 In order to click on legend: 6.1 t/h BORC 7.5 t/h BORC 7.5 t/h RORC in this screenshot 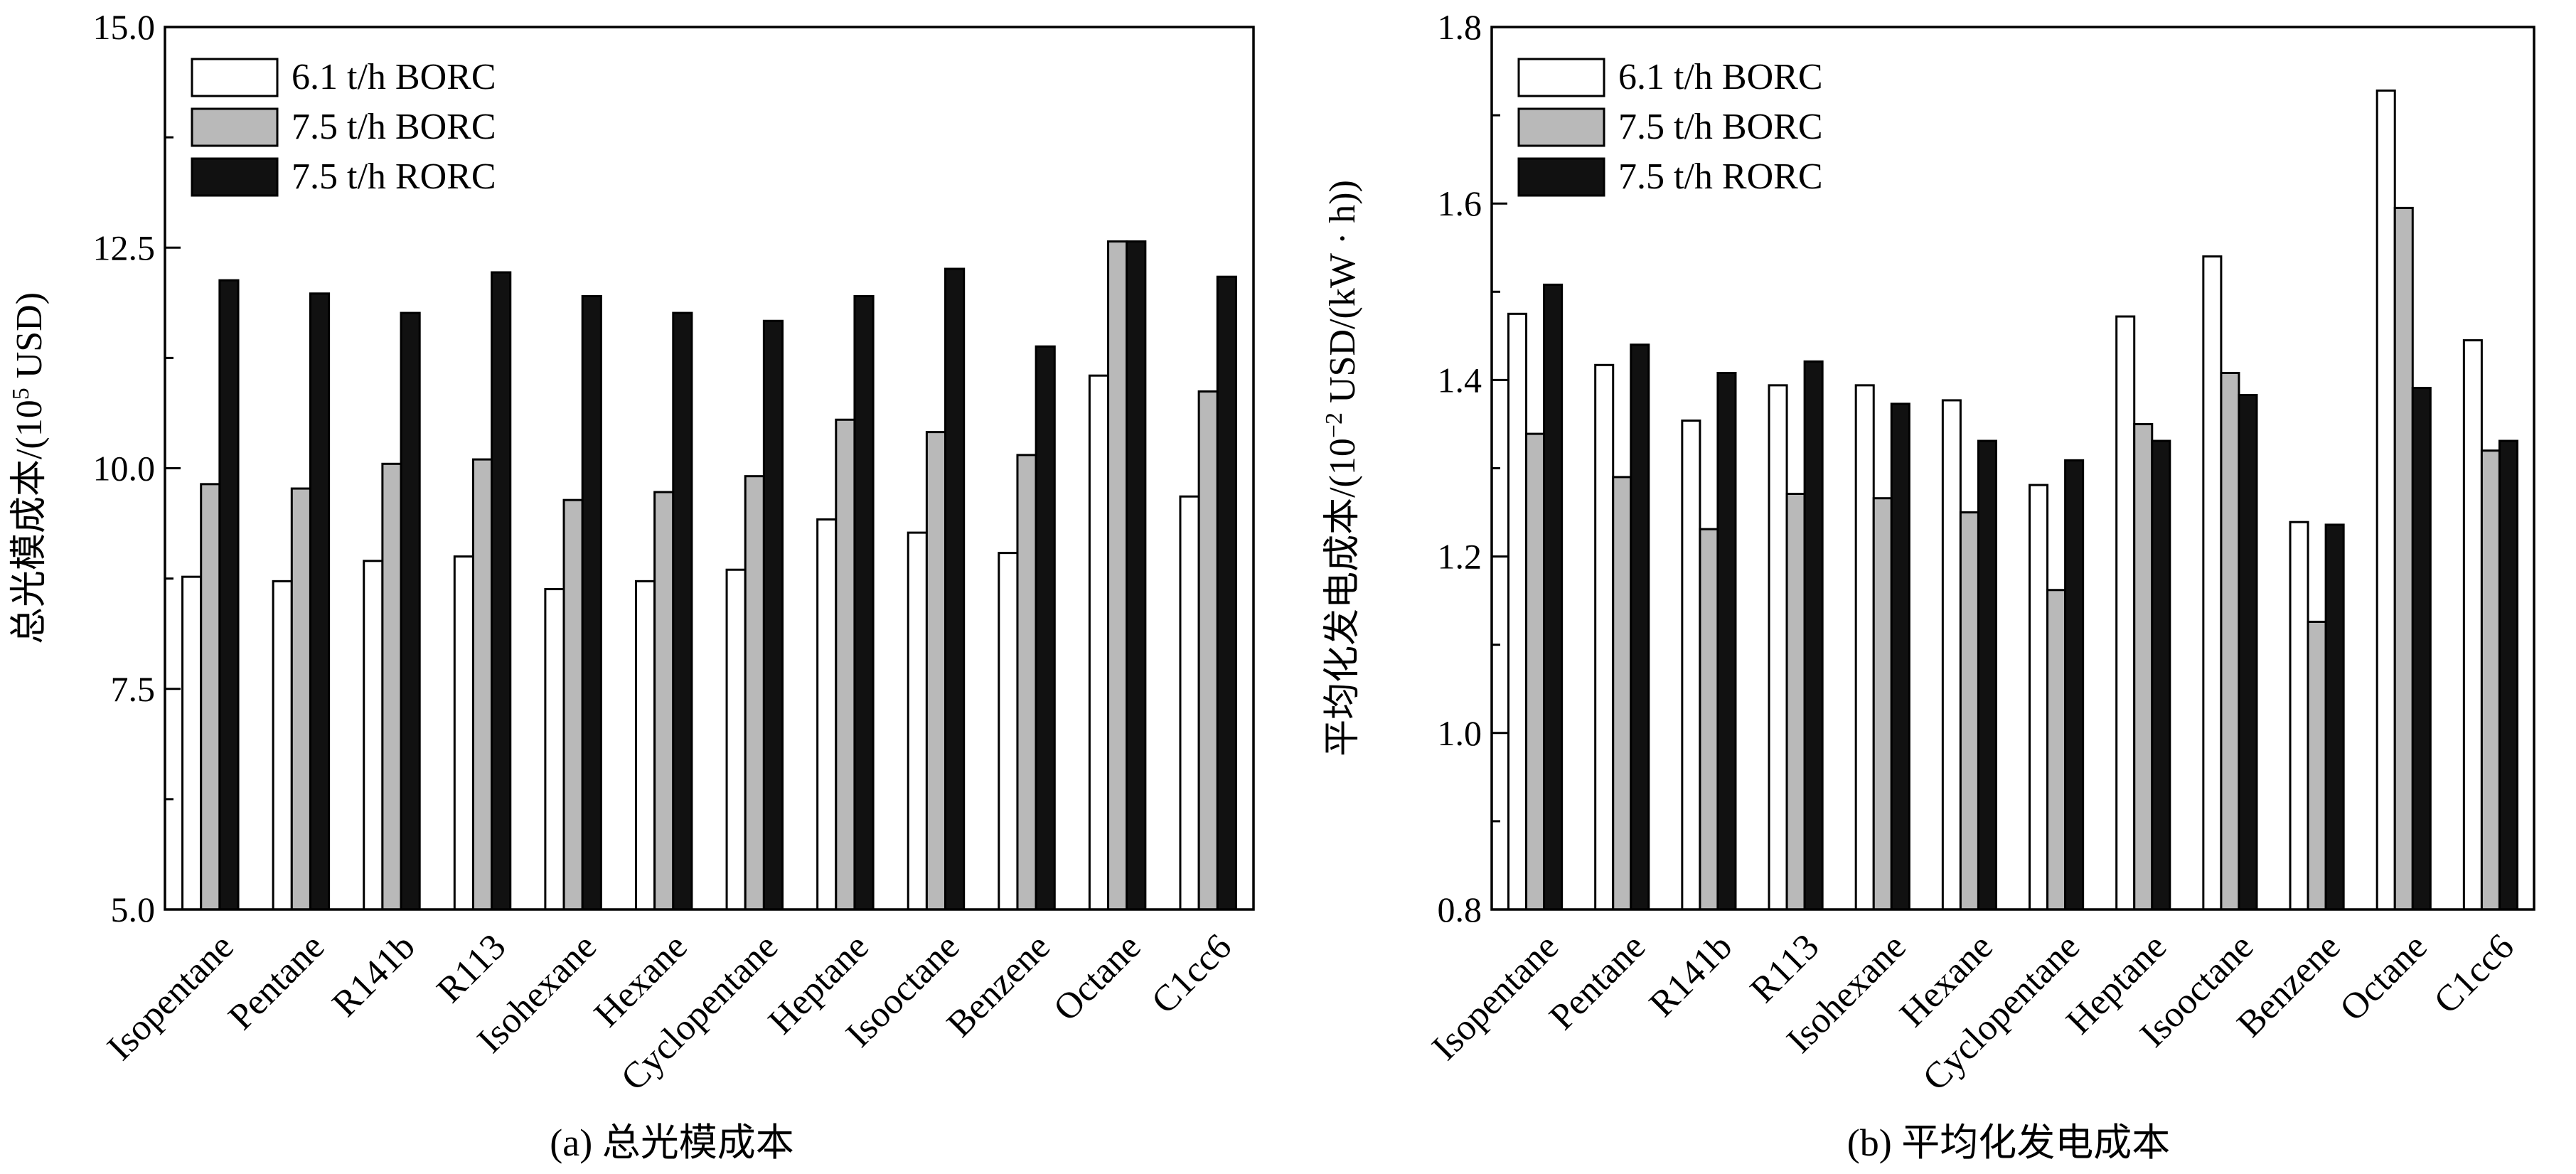, I will do `click(343, 127)`.